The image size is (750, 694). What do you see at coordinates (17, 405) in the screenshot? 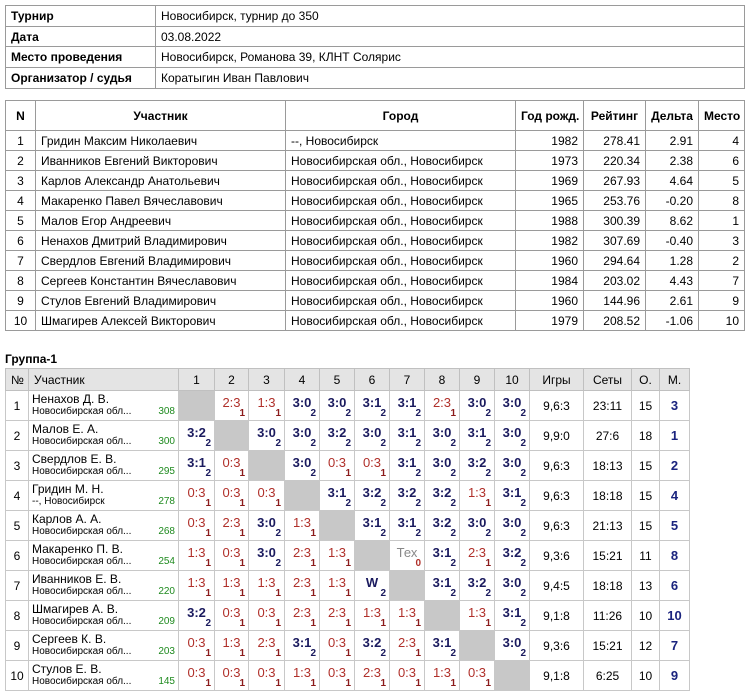
I see `number: 1` at bounding box center [17, 405].